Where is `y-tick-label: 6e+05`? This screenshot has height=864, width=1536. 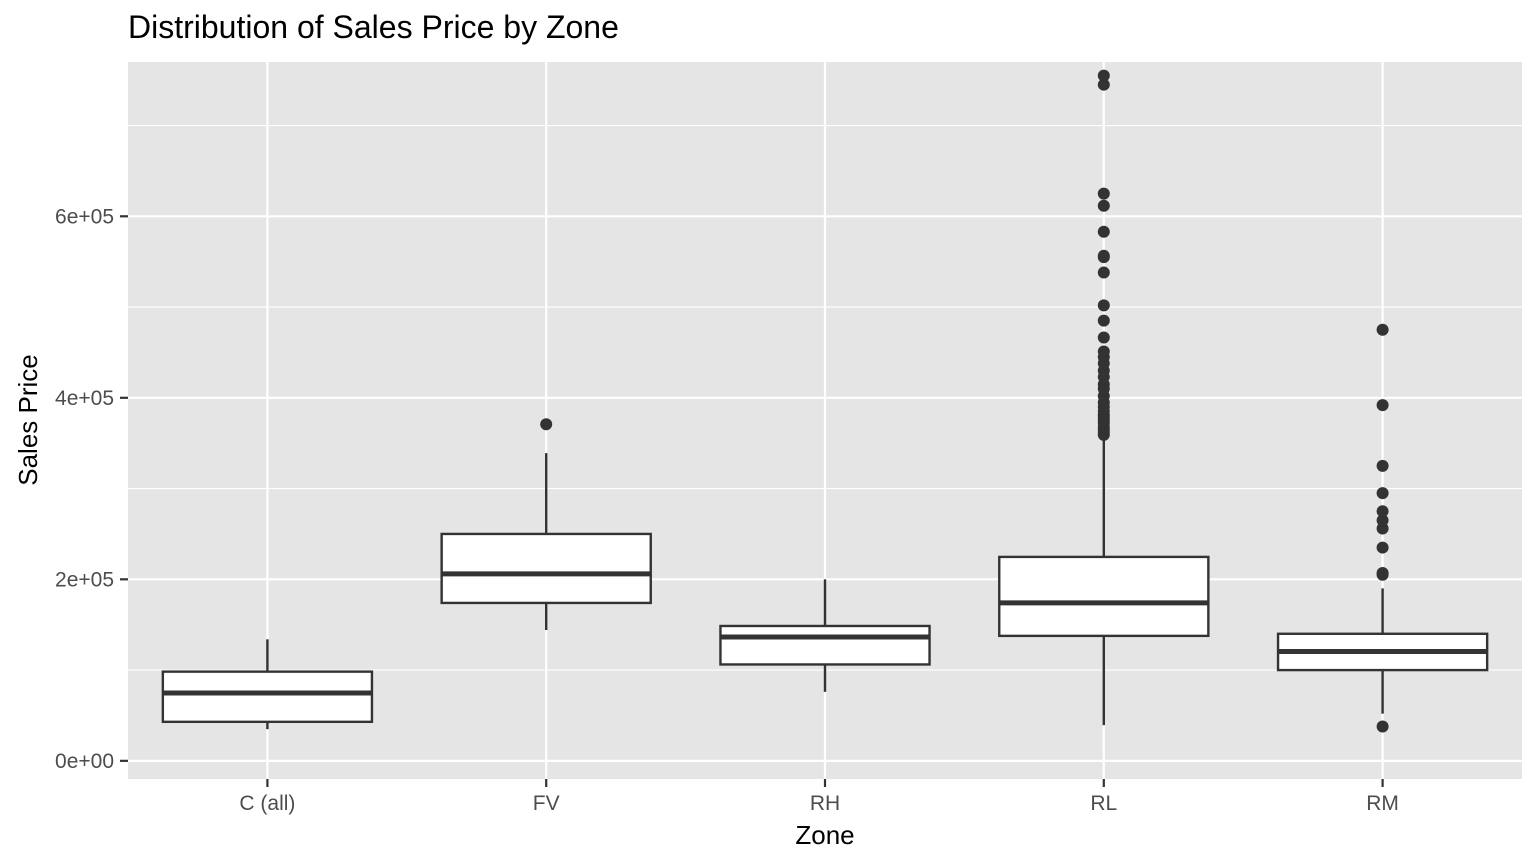 y-tick-label: 6e+05 is located at coordinates (84, 216).